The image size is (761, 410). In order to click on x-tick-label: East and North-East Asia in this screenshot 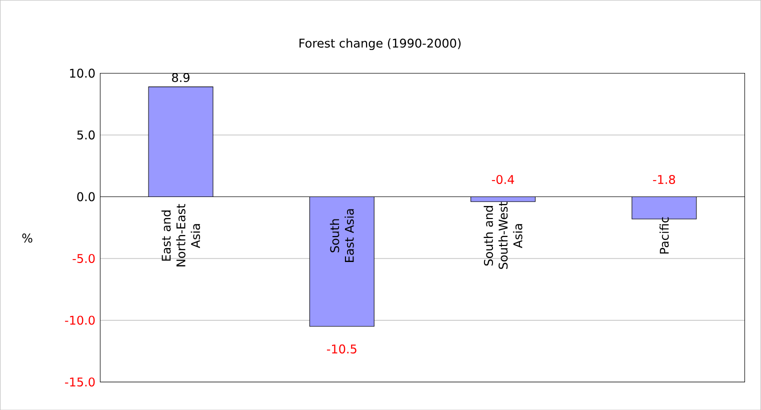, I will do `click(180, 235)`.